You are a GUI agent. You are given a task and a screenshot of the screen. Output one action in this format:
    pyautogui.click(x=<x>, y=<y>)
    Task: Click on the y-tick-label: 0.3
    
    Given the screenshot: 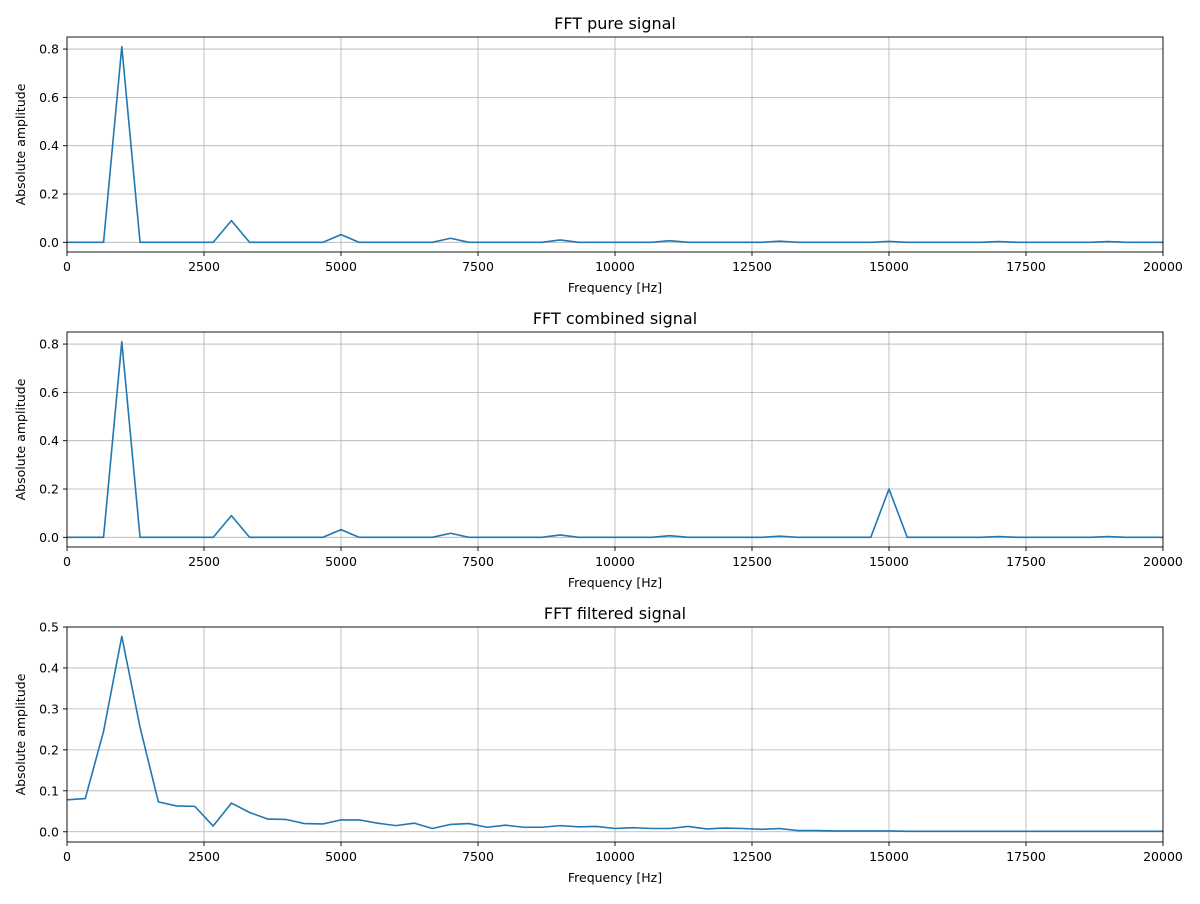 What is the action you would take?
    pyautogui.click(x=49, y=708)
    